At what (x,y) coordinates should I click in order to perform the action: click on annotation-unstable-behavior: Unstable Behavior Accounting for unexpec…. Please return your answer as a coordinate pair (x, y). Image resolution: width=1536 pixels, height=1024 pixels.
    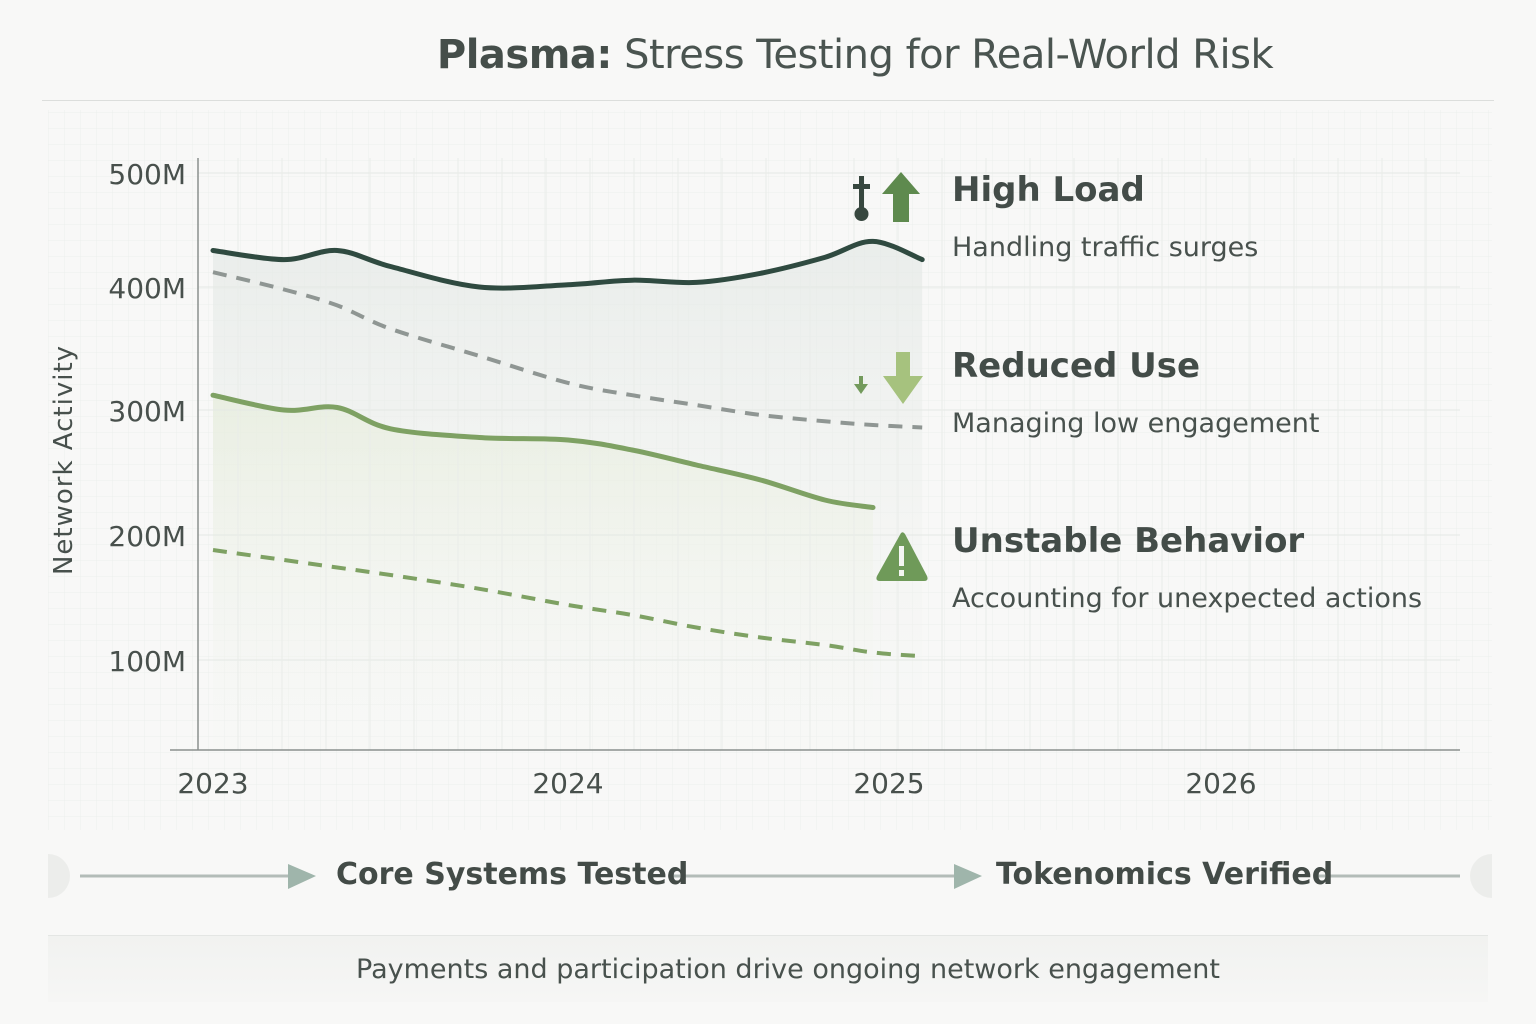
    Looking at the image, I should click on (1187, 567).